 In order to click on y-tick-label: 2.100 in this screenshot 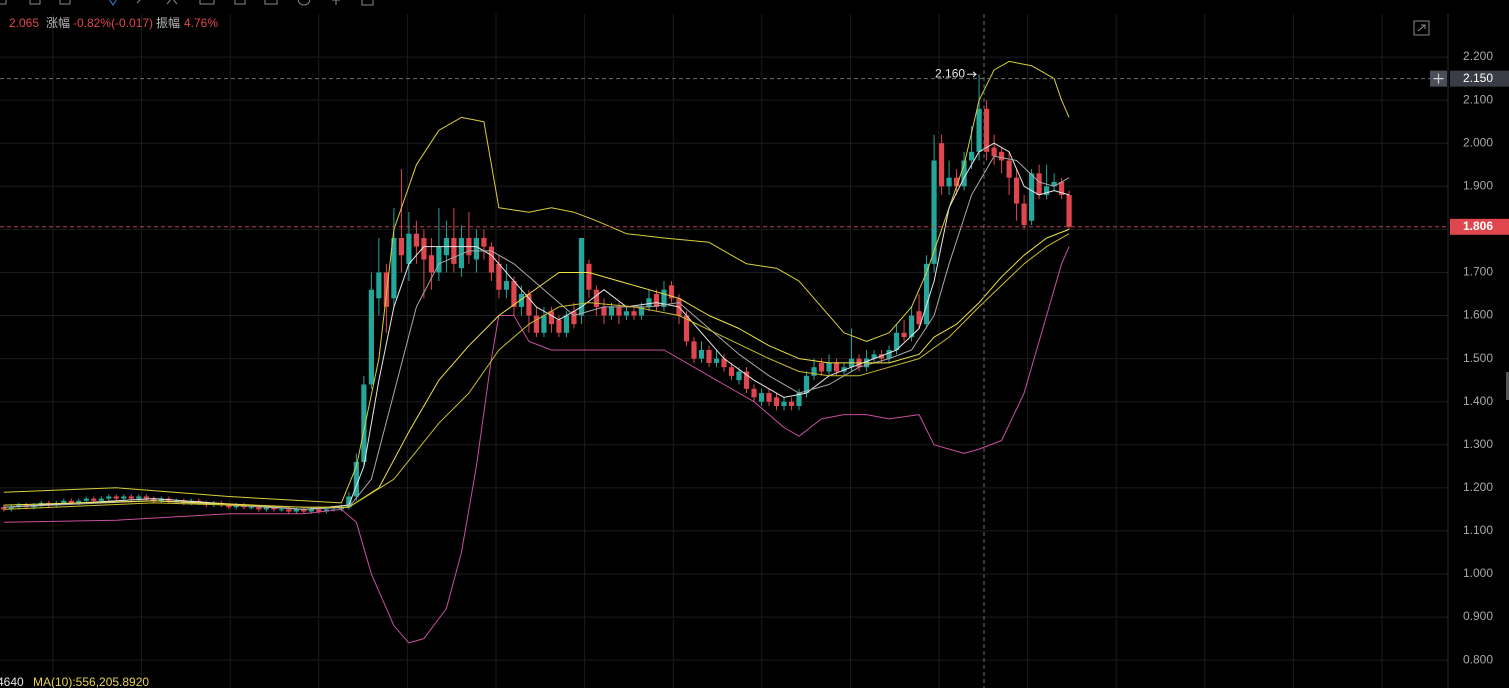, I will do `click(1478, 99)`.